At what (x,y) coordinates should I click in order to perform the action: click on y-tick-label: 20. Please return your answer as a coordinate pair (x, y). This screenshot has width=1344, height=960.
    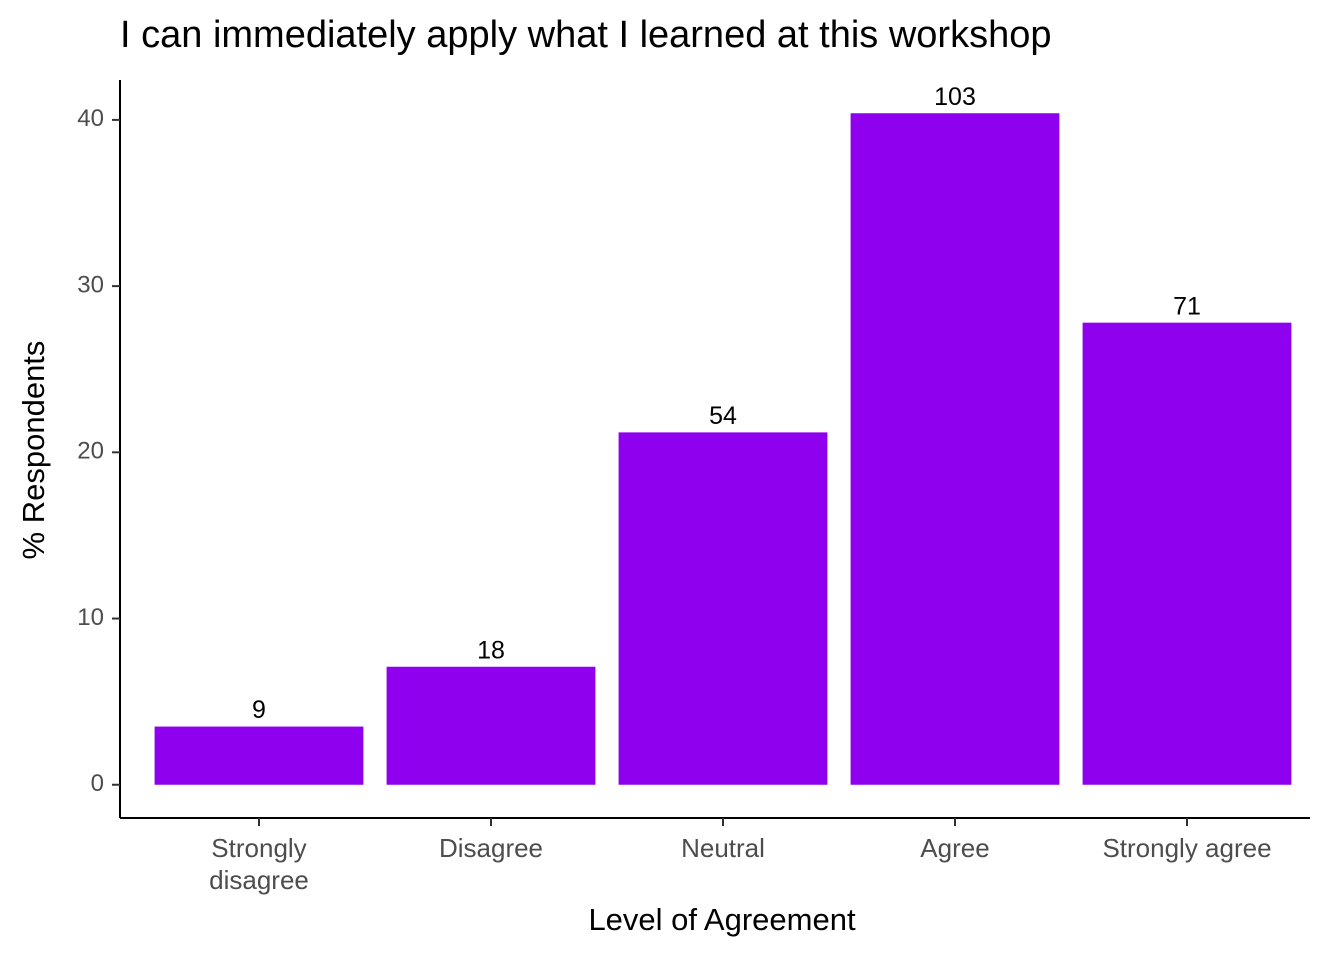
    Looking at the image, I should click on (90, 451).